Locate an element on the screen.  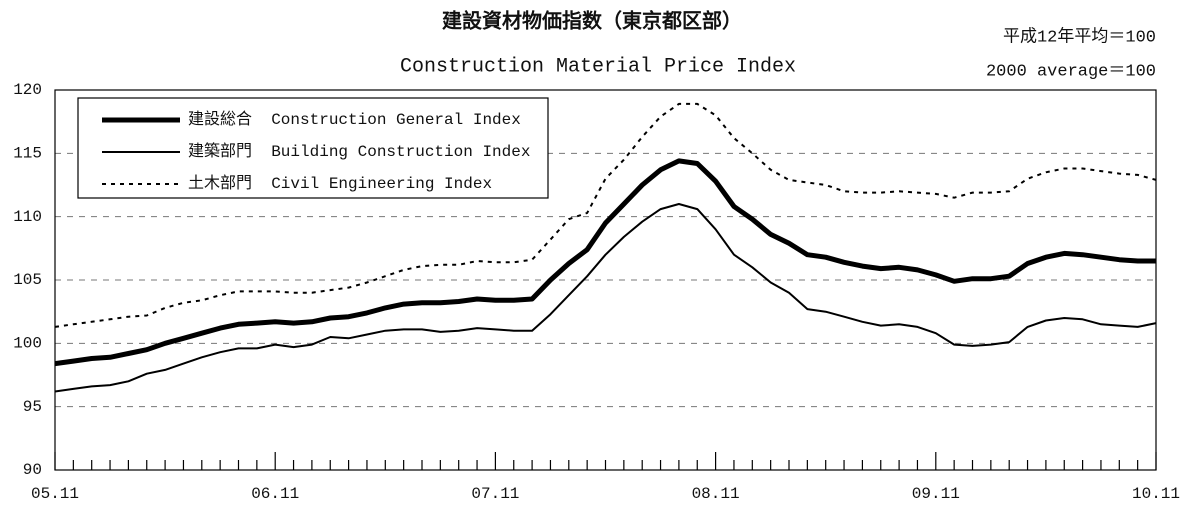
chart-title: 建設資材物価指数（東京都区部） is located at coordinates (592, 21).